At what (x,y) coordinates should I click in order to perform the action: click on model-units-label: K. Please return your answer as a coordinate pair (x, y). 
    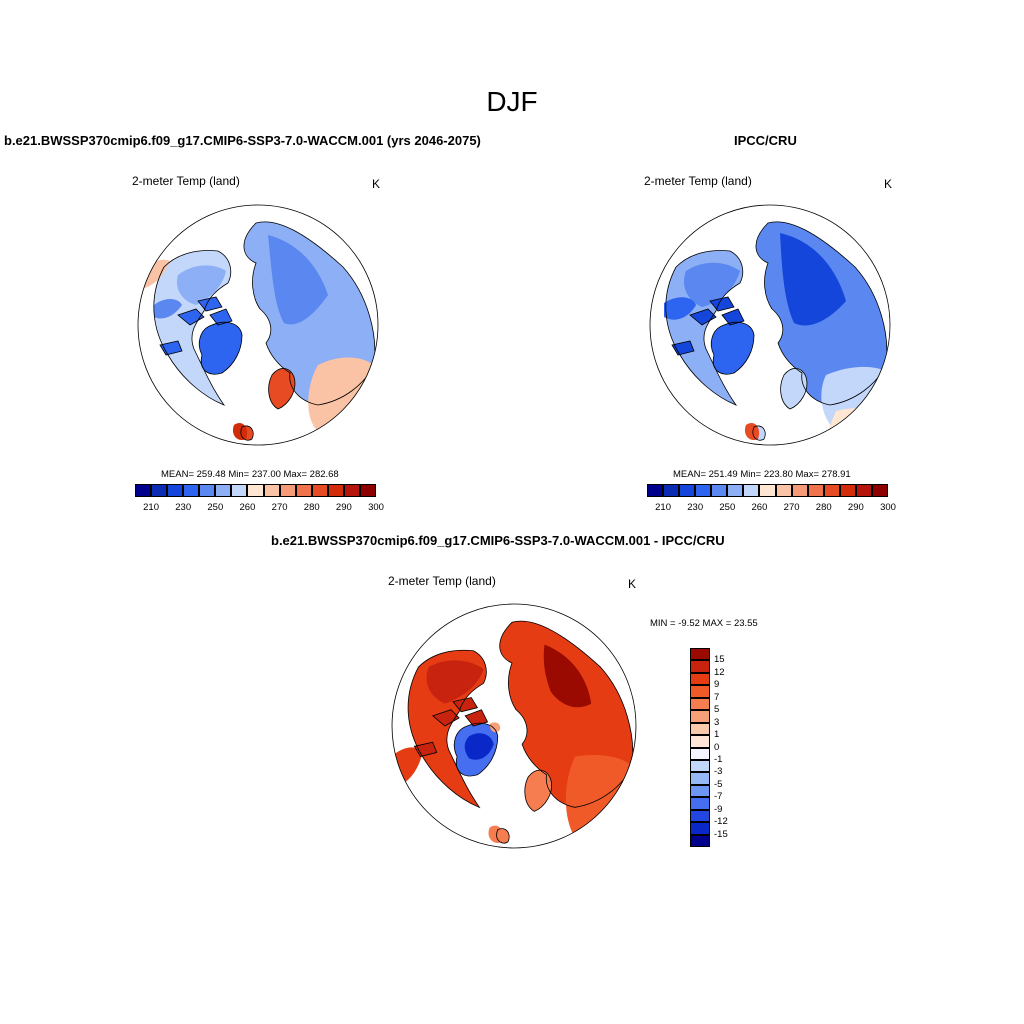
    Looking at the image, I should click on (376, 184).